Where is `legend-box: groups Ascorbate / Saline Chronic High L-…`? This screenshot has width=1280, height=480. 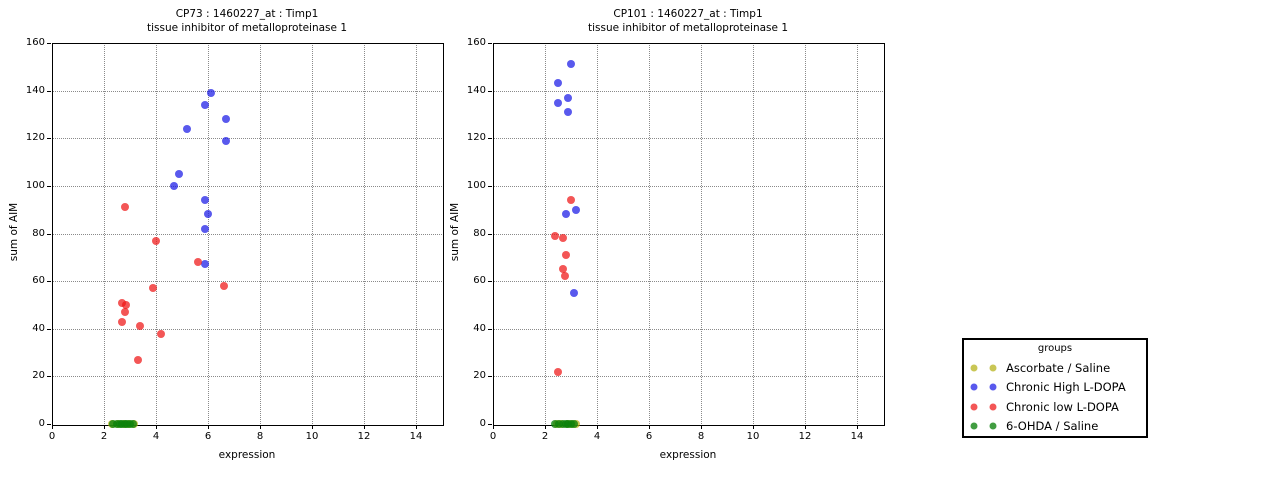
legend-box: groups Ascorbate / Saline Chronic High L-… is located at coordinates (1055, 388).